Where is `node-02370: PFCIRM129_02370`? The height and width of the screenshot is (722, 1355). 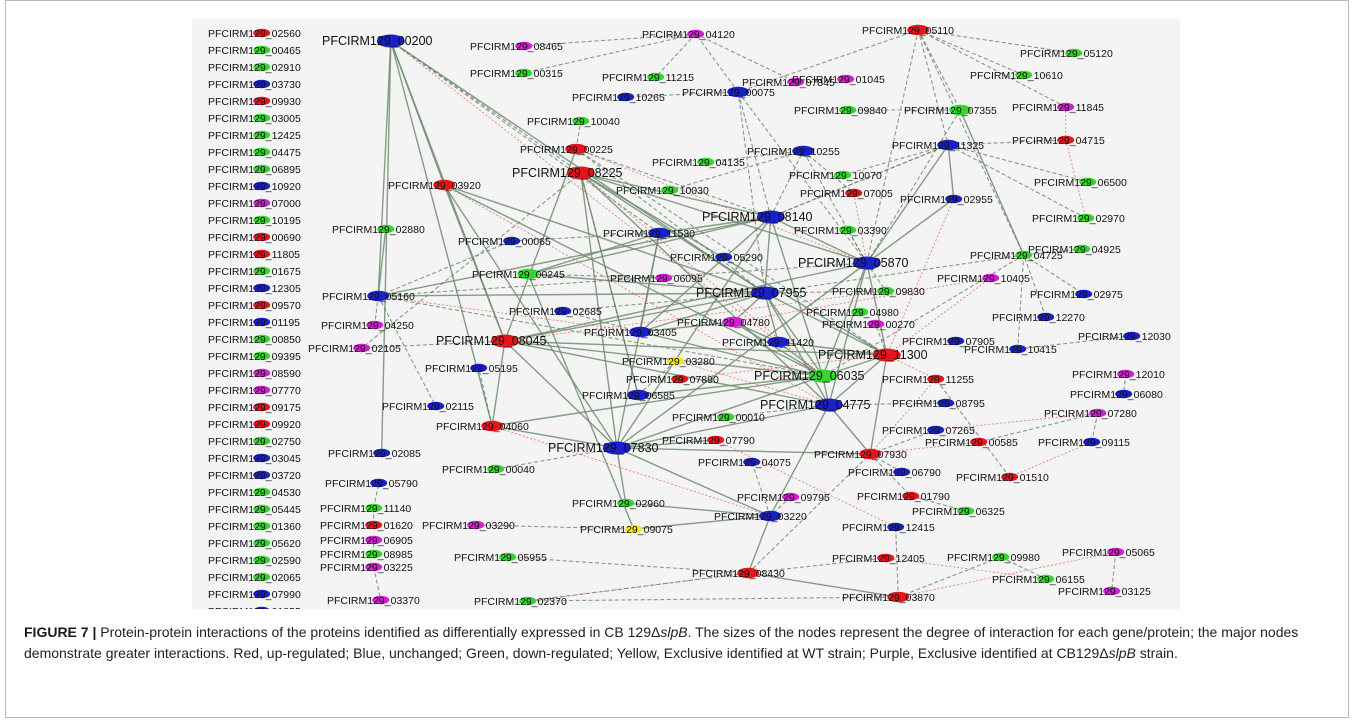
node-02370: PFCIRM129_02370 is located at coordinates (520, 602).